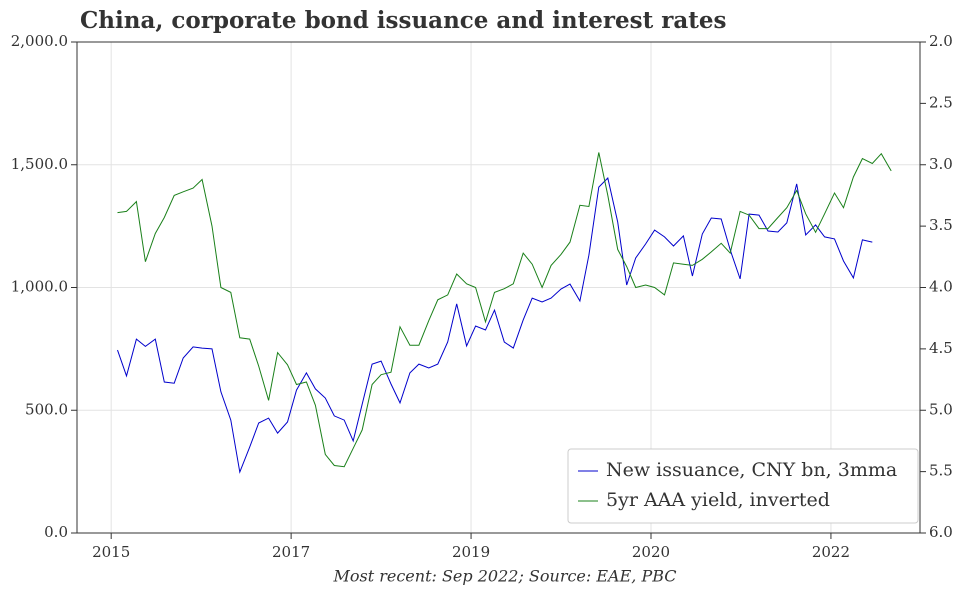 Image resolution: width=972 pixels, height=589 pixels. I want to click on footnote: Most recent: Sep 2022; Source: EAE, PBC, so click(504, 576).